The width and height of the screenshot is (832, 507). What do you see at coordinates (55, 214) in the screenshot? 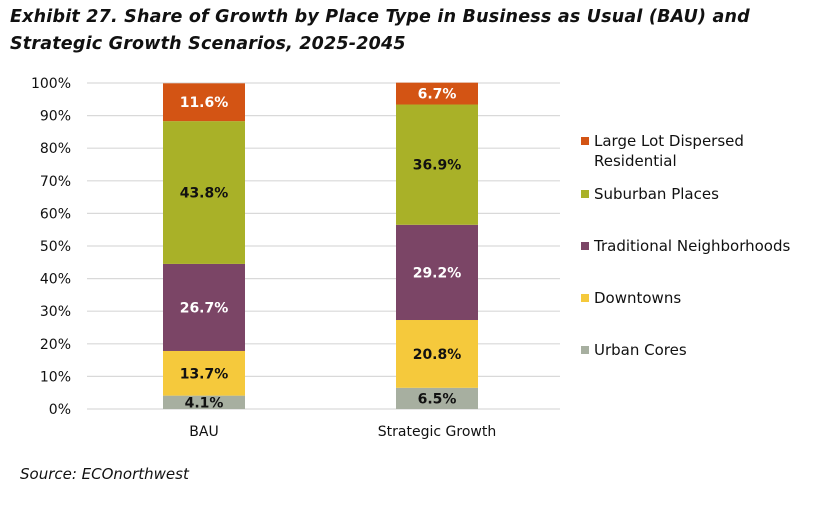
I see `y-tick-label: 60%` at bounding box center [55, 214].